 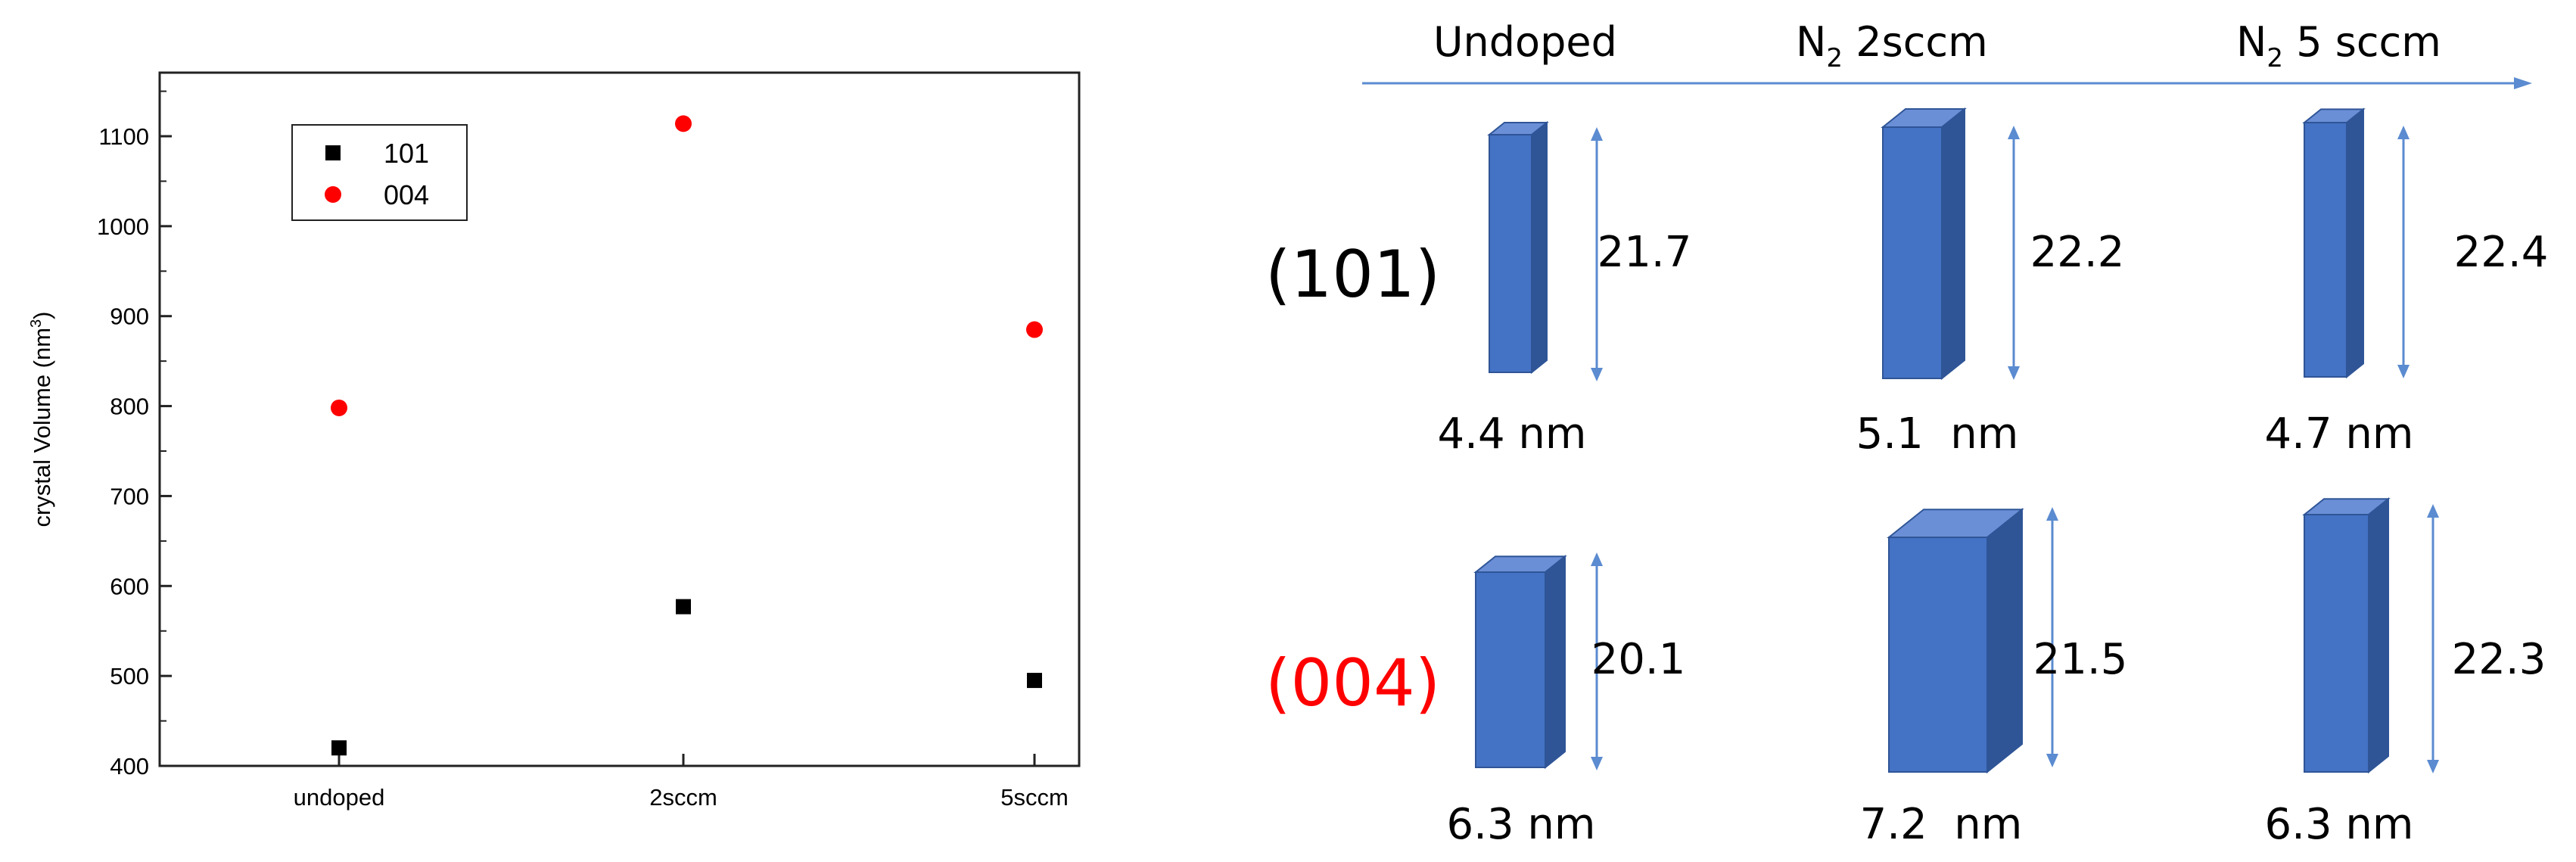 What do you see at coordinates (339, 797) in the screenshot?
I see `x-tick-label: undoped` at bounding box center [339, 797].